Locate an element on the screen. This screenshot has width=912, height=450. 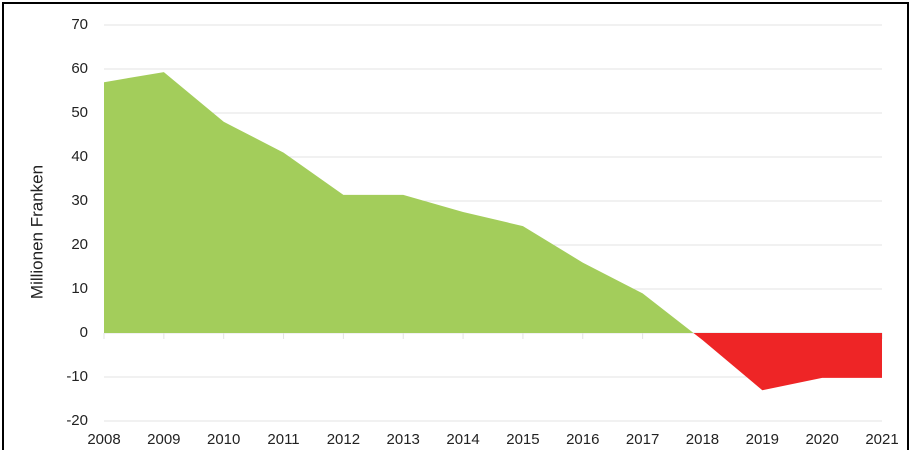
y-tick-label: 50 is located at coordinates (79, 112).